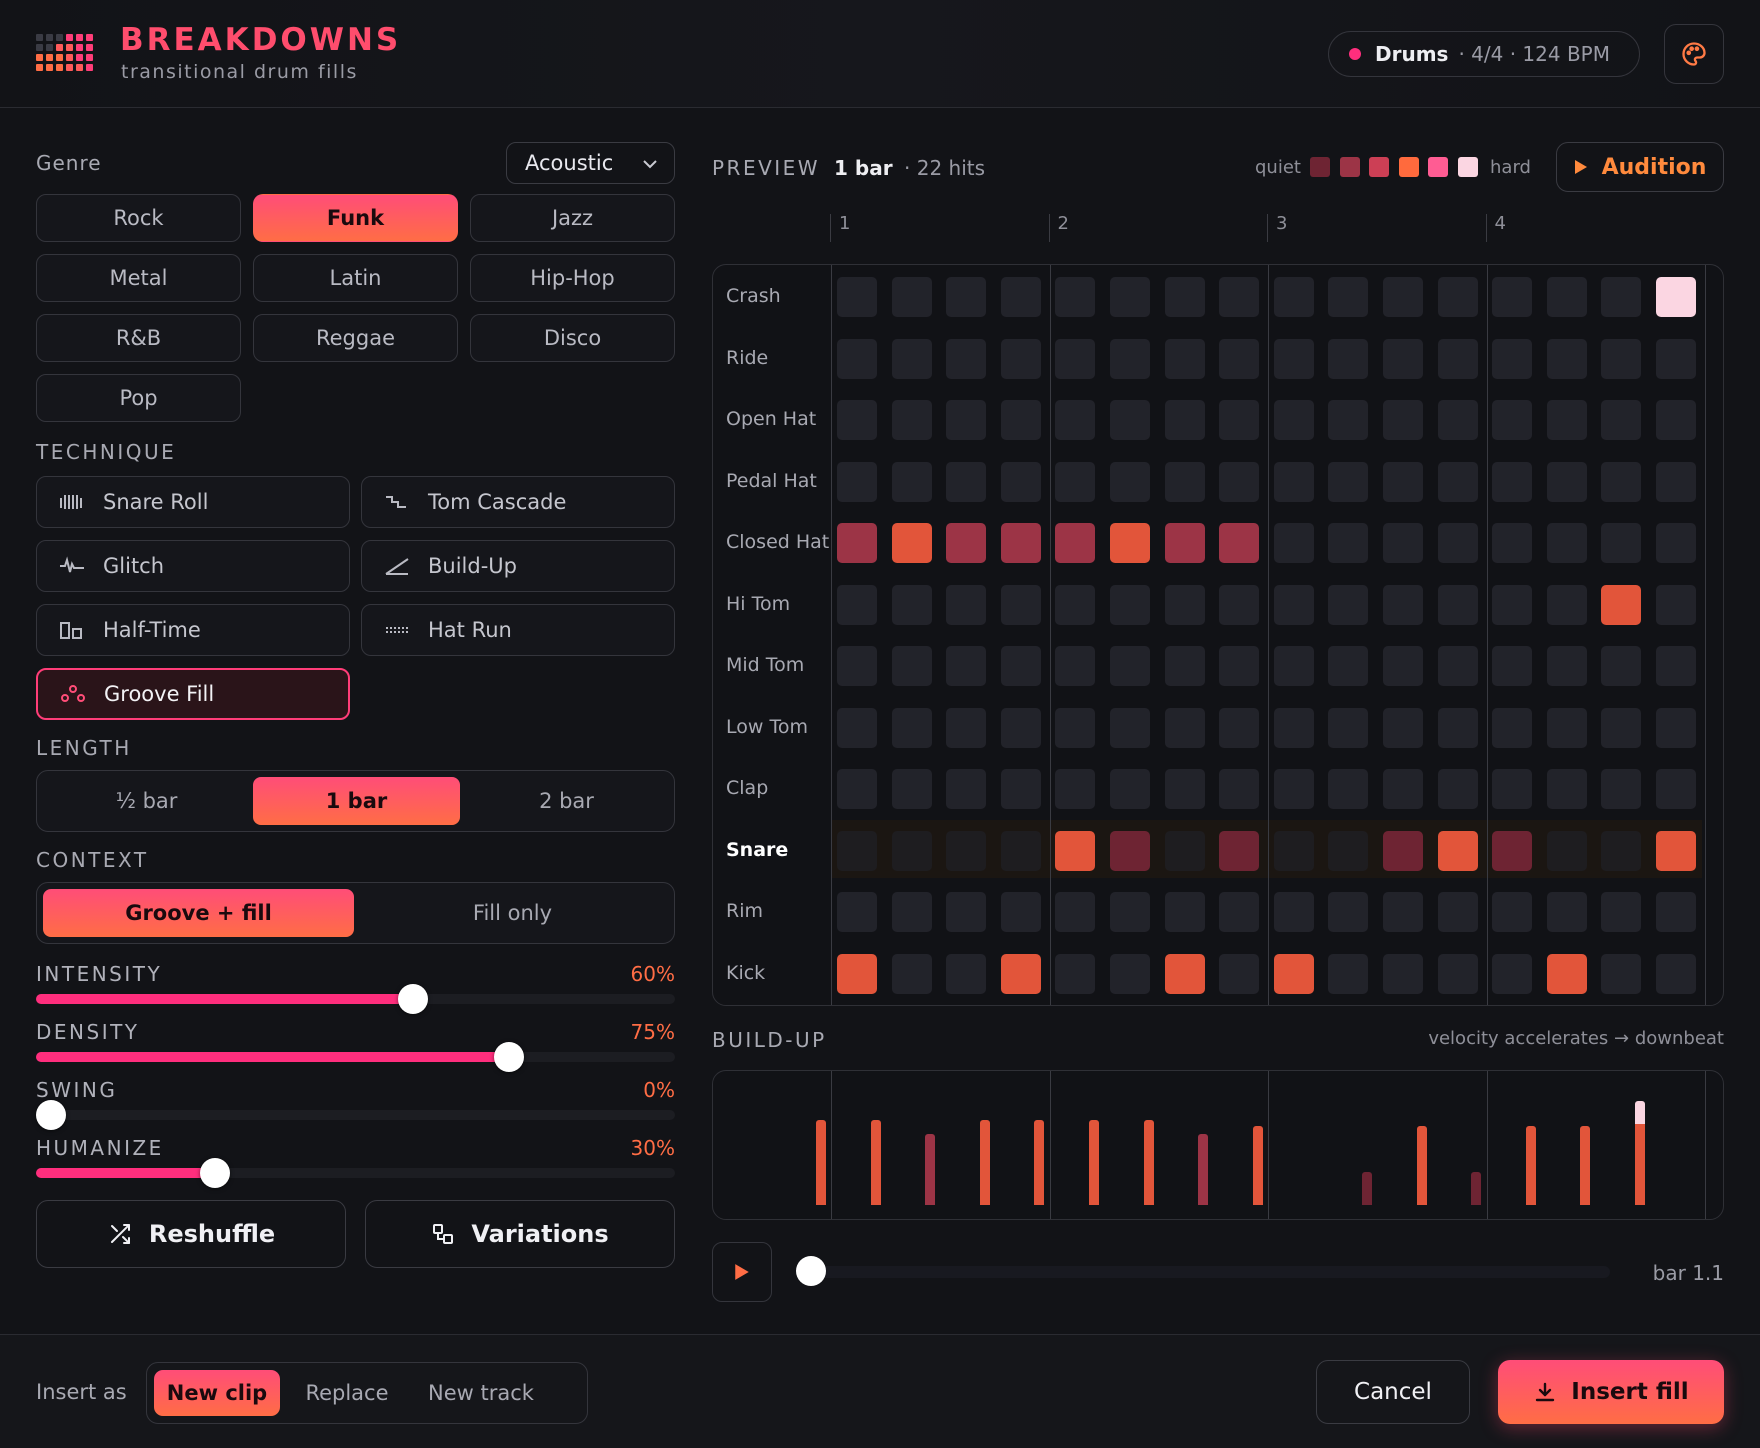 This screenshot has height=1448, width=1760. What do you see at coordinates (509, 1057) in the screenshot?
I see `density-slider-thumb` at bounding box center [509, 1057].